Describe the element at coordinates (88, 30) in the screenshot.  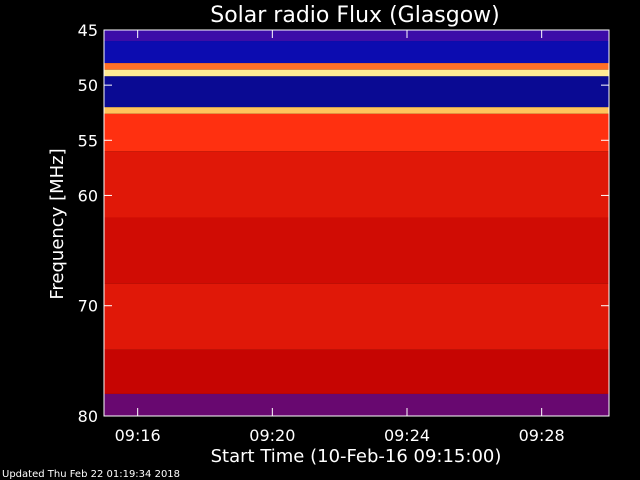
I see `y-tick-label: 45` at that location.